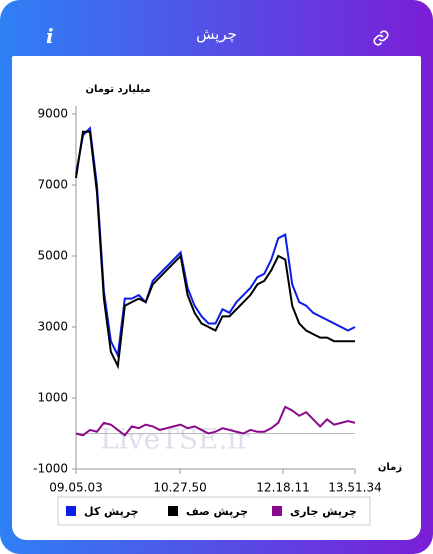 The width and height of the screenshot is (433, 554). I want to click on series-line, so click(215, 421).